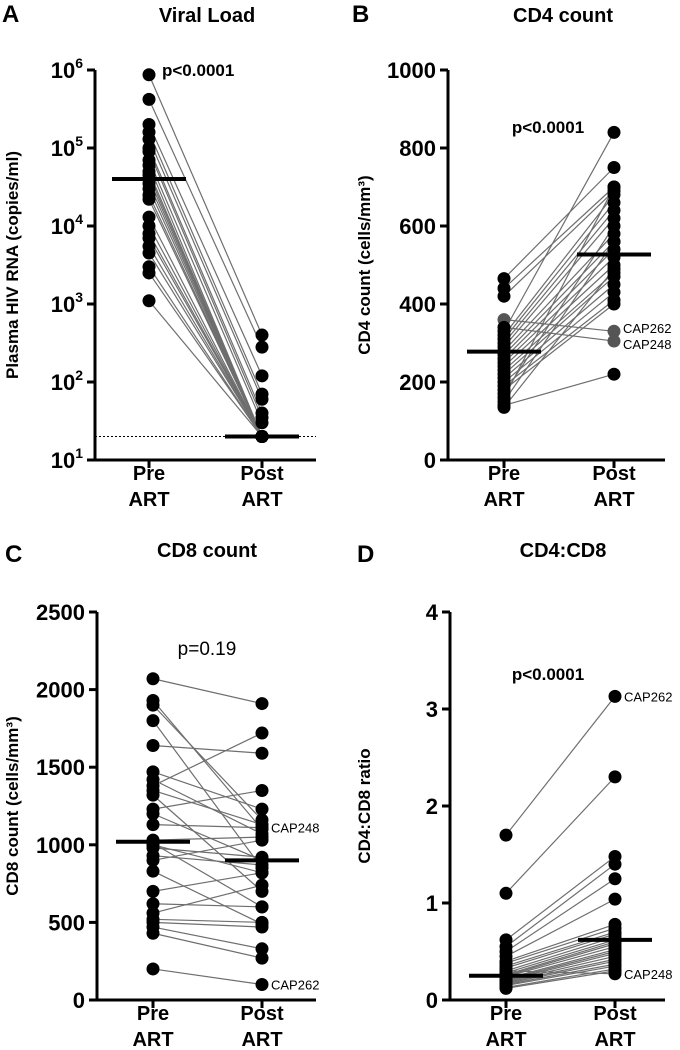 This screenshot has height=1050, width=680. Describe the element at coordinates (563, 551) in the screenshot. I see `panel-title: CD4:CD8` at that location.